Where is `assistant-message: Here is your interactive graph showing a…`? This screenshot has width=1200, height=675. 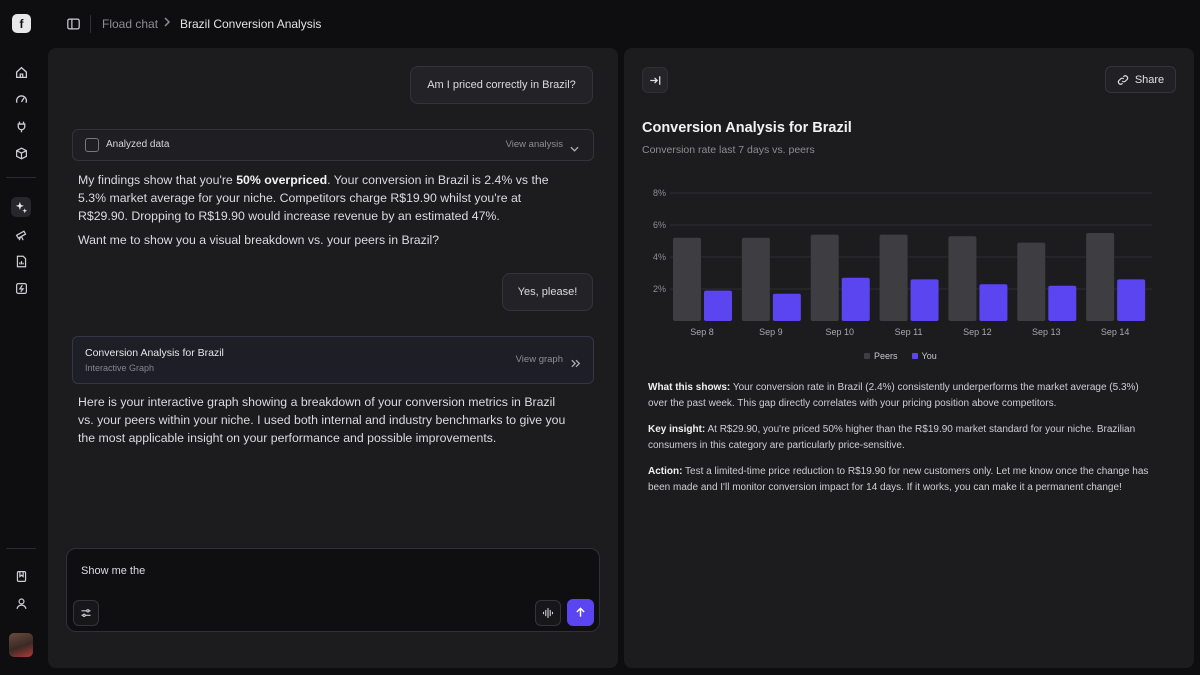 assistant-message: Here is your interactive graph showing a… is located at coordinates (322, 420).